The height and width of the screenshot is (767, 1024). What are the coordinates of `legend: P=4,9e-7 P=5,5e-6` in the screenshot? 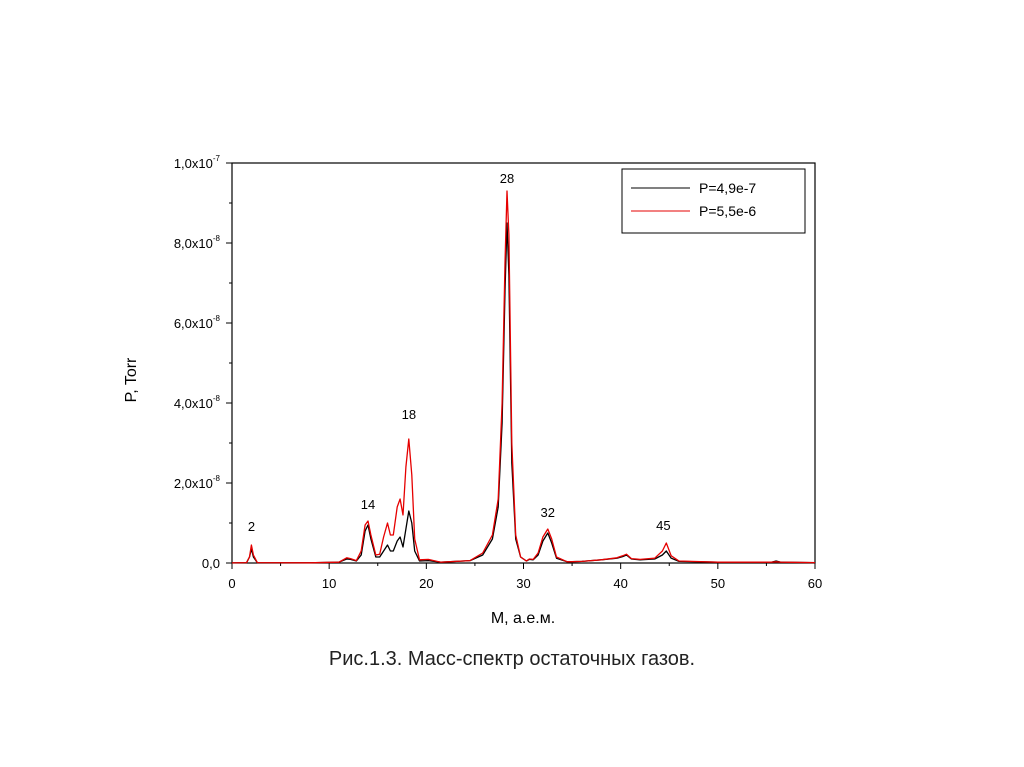 It's located at (713, 201).